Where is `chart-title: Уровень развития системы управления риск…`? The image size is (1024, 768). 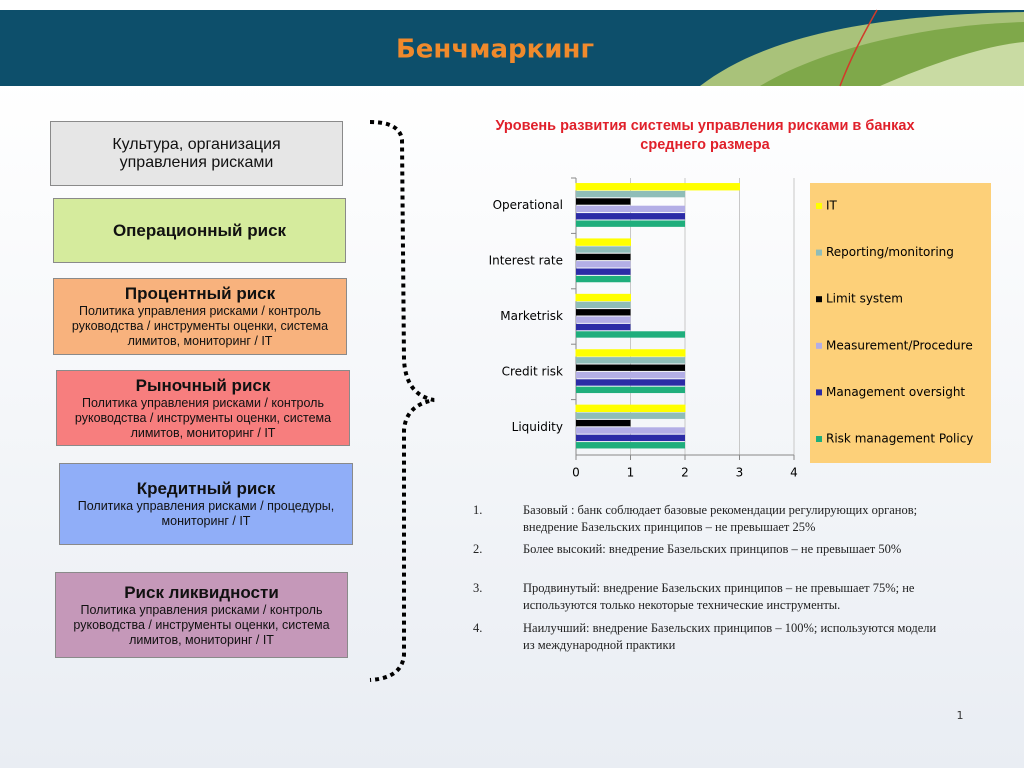
chart-title: Уровень развития системы управления риск… is located at coordinates (705, 135).